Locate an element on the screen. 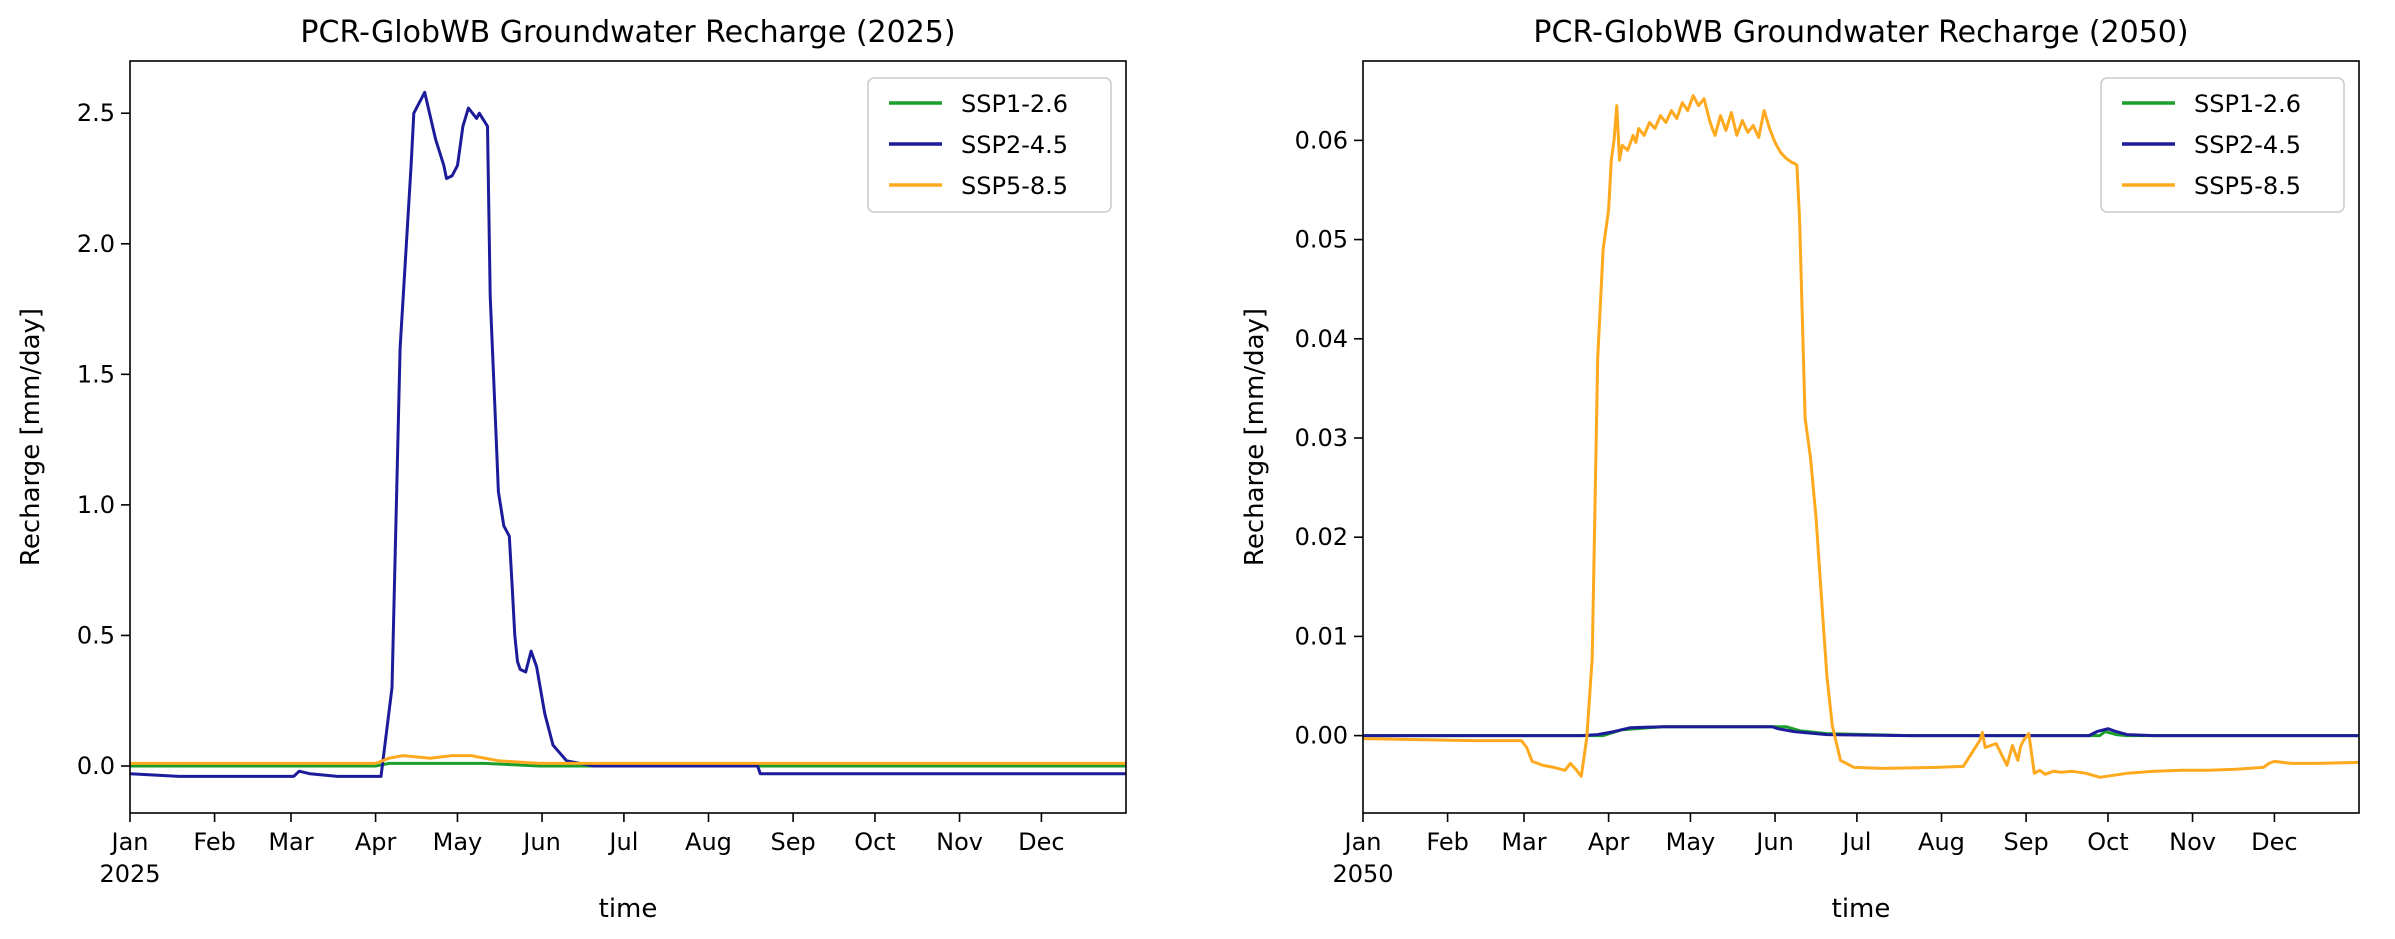  chart2-ytick-label: 0.03 is located at coordinates (1321, 438).